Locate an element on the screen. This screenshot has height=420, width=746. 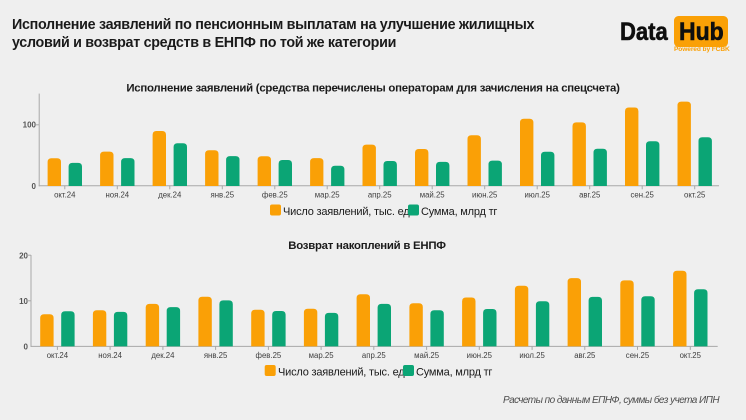
svg-text: Возврат накоплений в ЕНПФ is located at coordinates (367, 246).